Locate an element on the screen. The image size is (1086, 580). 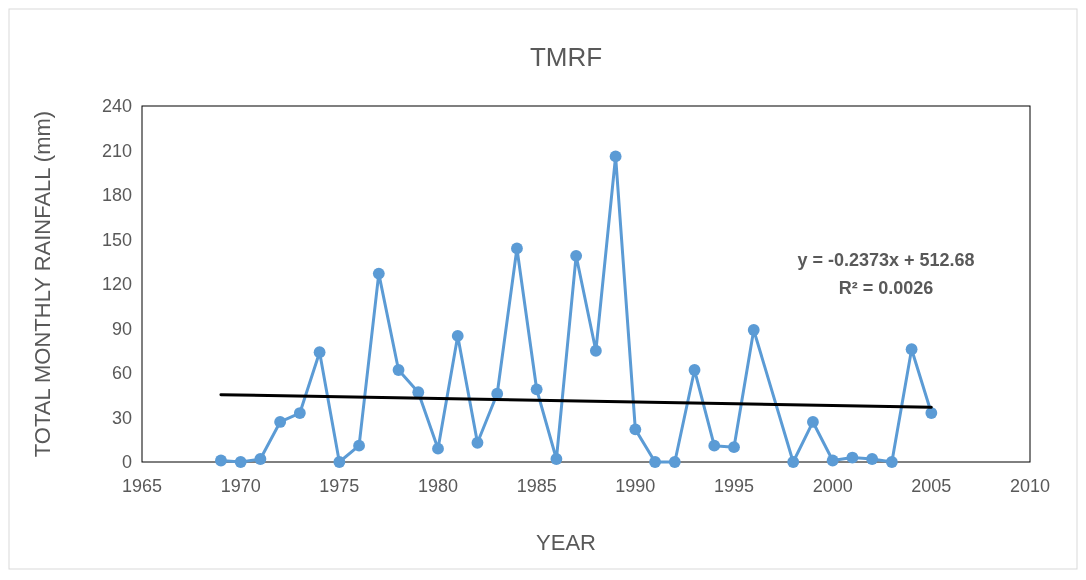
y-tick-label: 210 is located at coordinates (116, 150).